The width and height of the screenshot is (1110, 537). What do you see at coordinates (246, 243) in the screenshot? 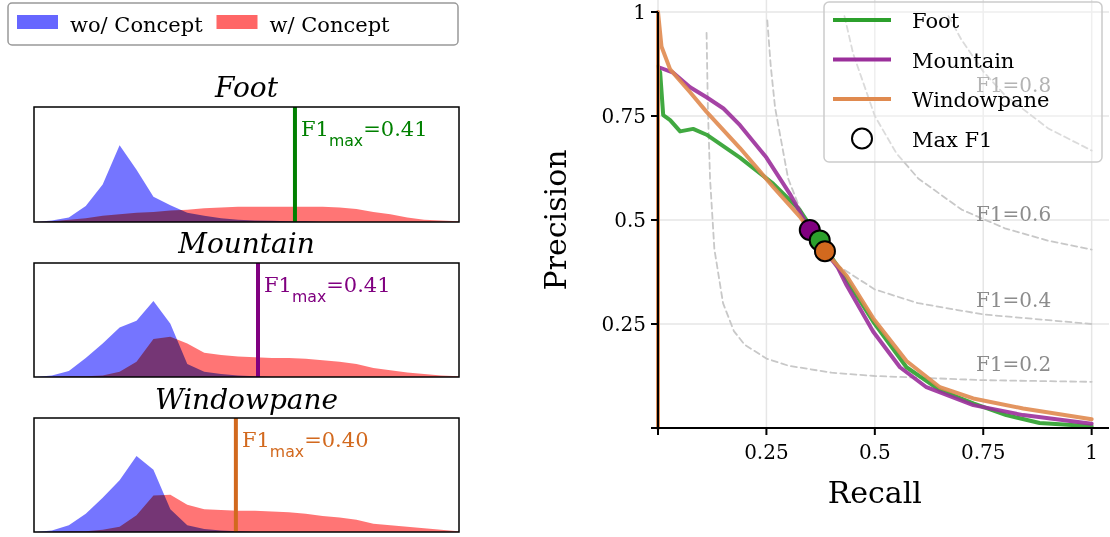
I see `chart-title: Mountain` at bounding box center [246, 243].